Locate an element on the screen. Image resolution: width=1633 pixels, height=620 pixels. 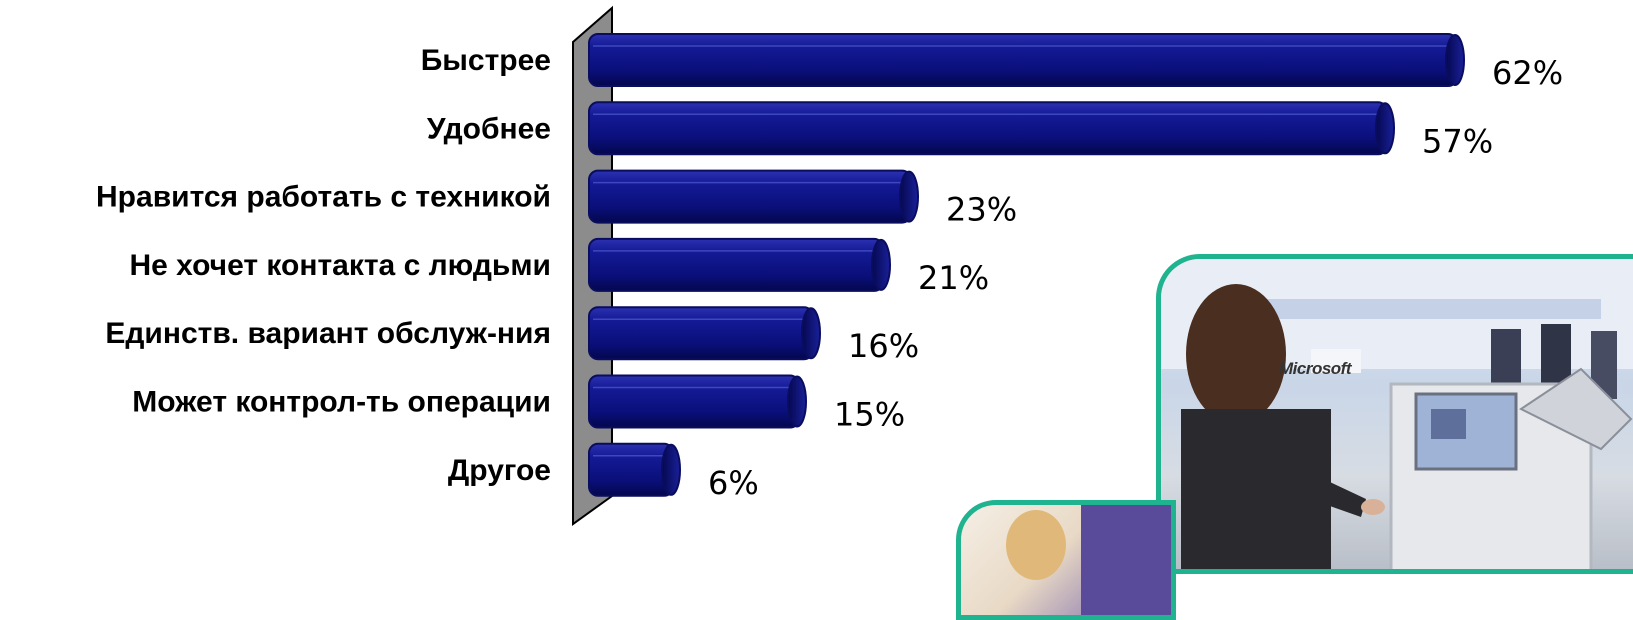
category-label-6: Может контрол-ть операции is located at coordinates (341, 402).